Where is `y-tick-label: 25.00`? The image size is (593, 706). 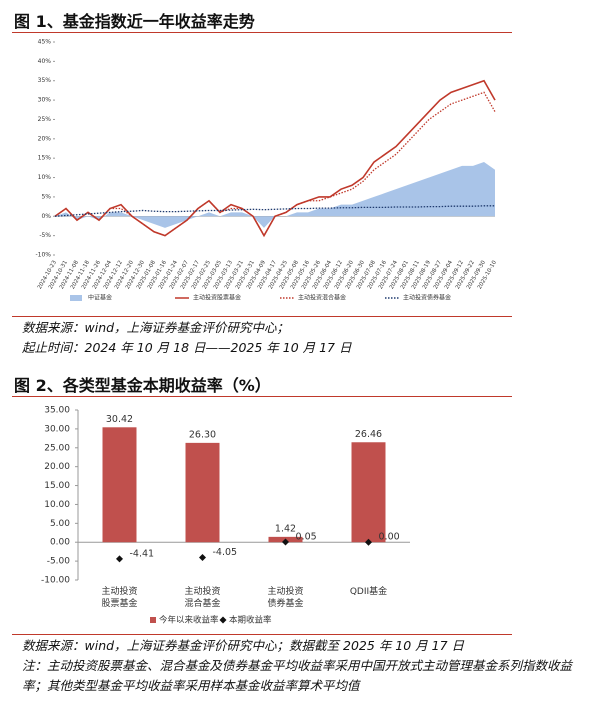
y-tick-label: 25.00 is located at coordinates (57, 448).